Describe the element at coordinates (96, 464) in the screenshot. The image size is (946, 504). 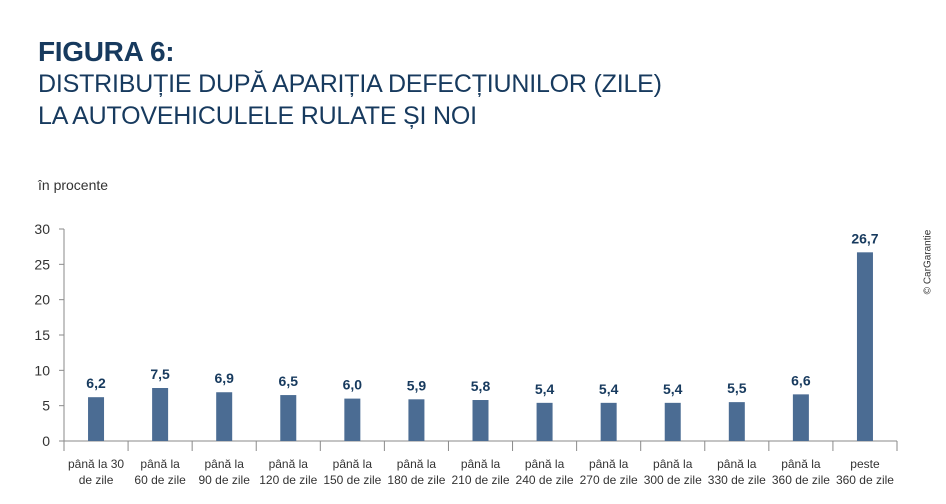
I see `x-tick-label: până la 30` at that location.